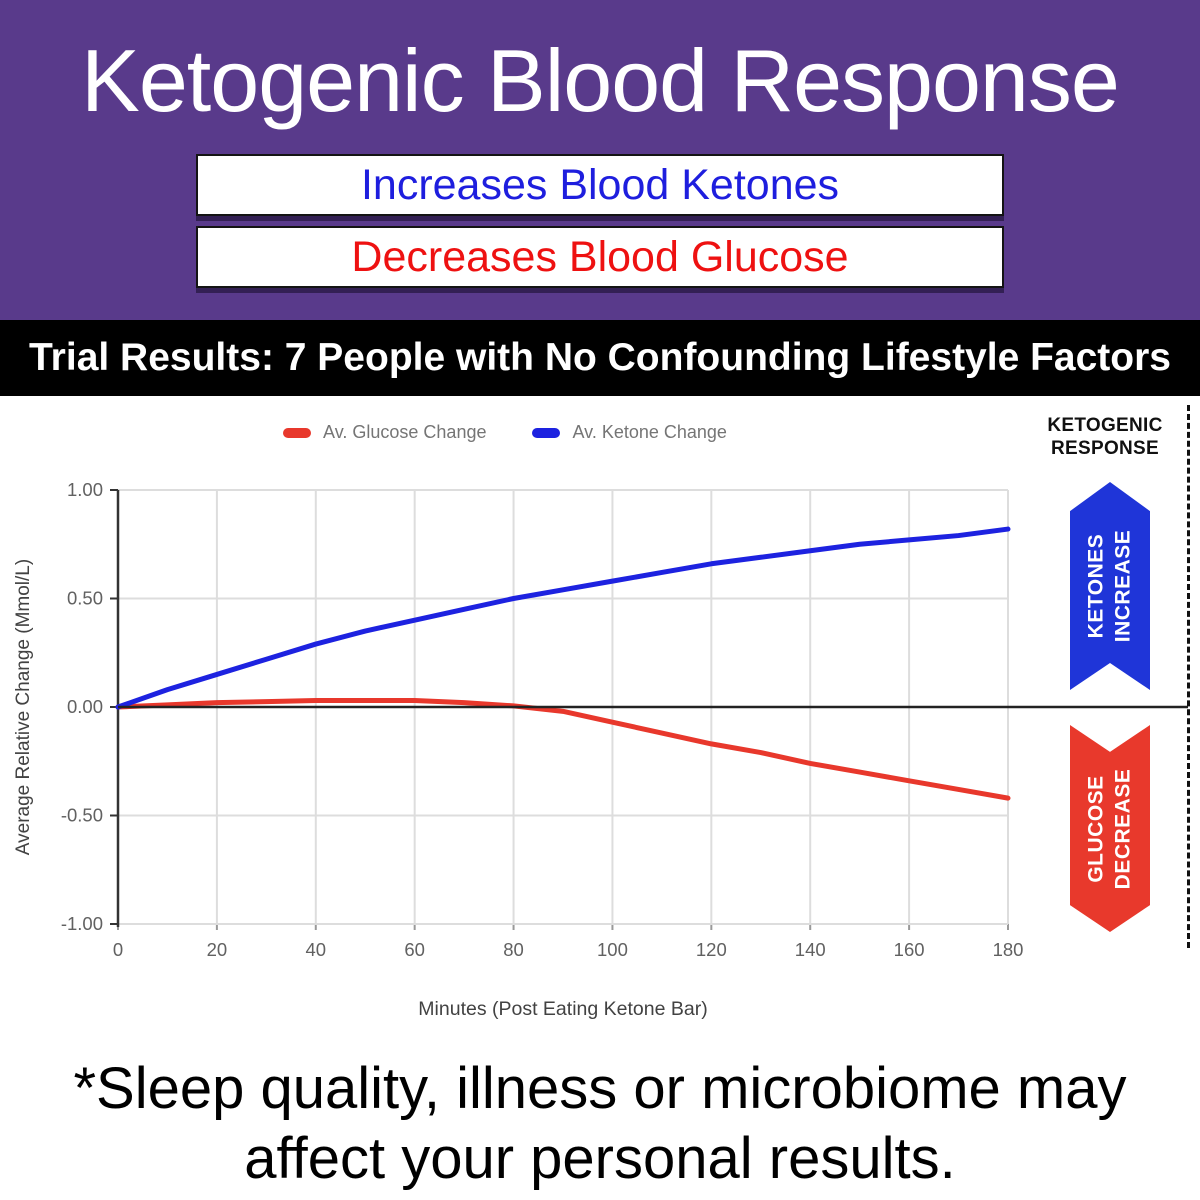  What do you see at coordinates (711, 949) in the screenshot?
I see `tick-label: 120` at bounding box center [711, 949].